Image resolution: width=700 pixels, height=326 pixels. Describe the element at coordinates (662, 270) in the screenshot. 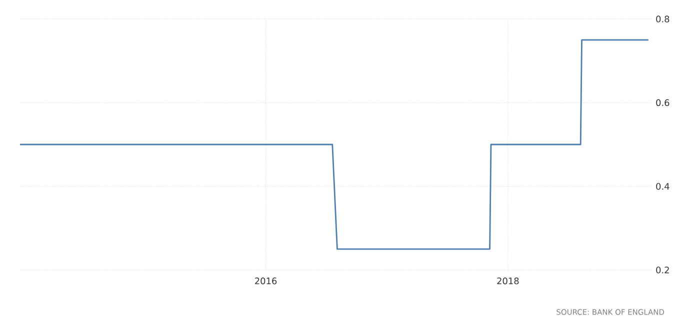

I see `y-tick-label: 0.2` at that location.